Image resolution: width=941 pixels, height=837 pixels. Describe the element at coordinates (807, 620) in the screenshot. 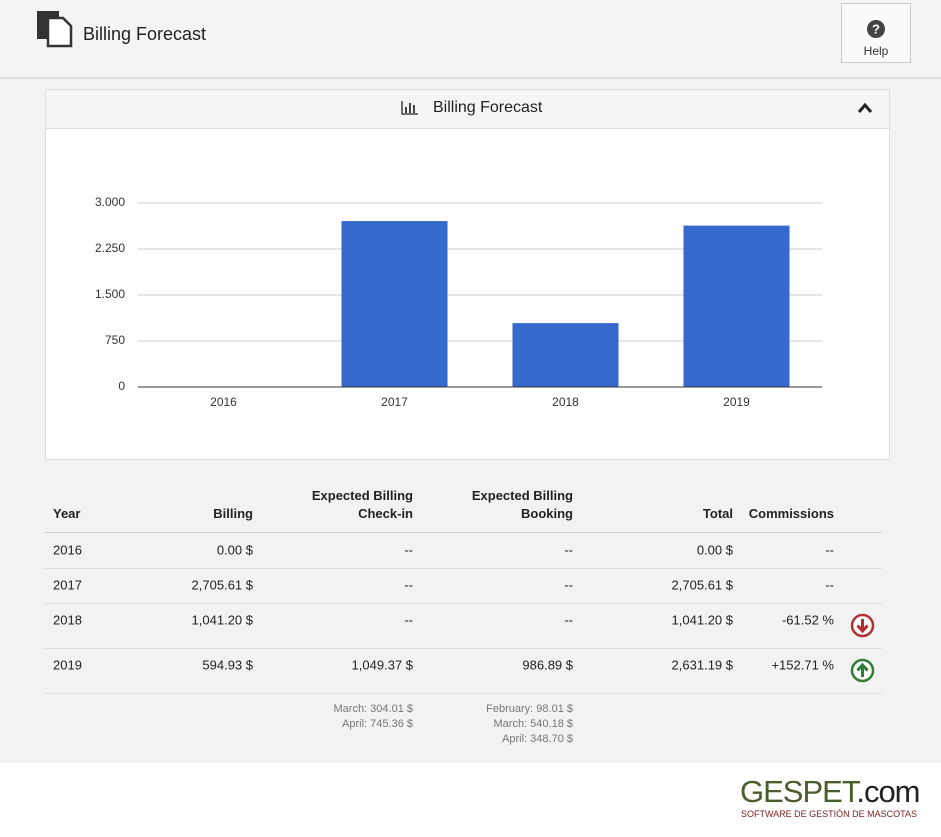

I see `table-cell: -61.52 %` at that location.